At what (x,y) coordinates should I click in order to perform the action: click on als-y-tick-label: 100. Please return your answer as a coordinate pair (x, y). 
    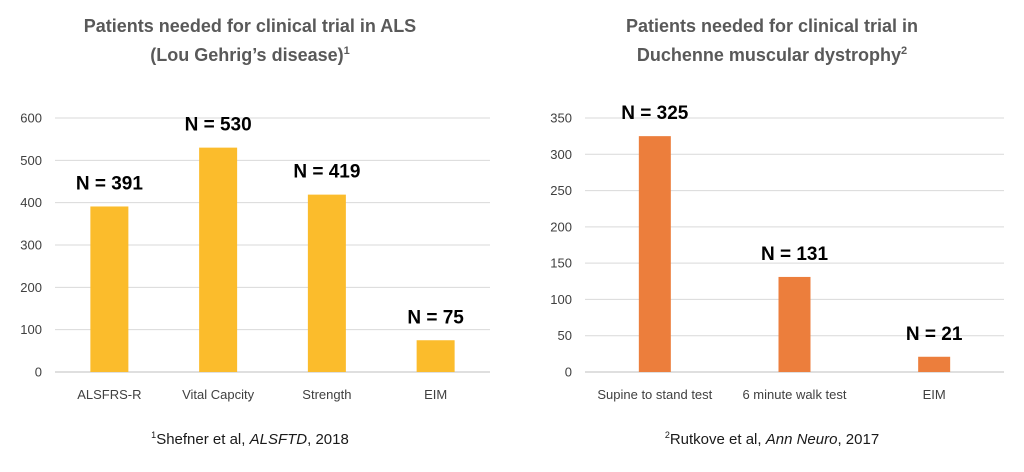
    Looking at the image, I should click on (31, 329).